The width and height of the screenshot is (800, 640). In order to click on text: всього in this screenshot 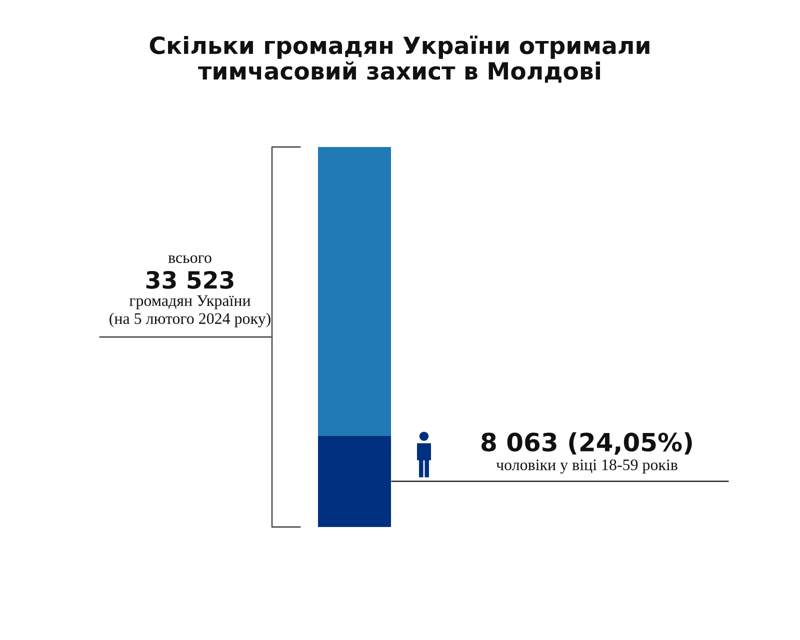, I will do `click(190, 259)`.